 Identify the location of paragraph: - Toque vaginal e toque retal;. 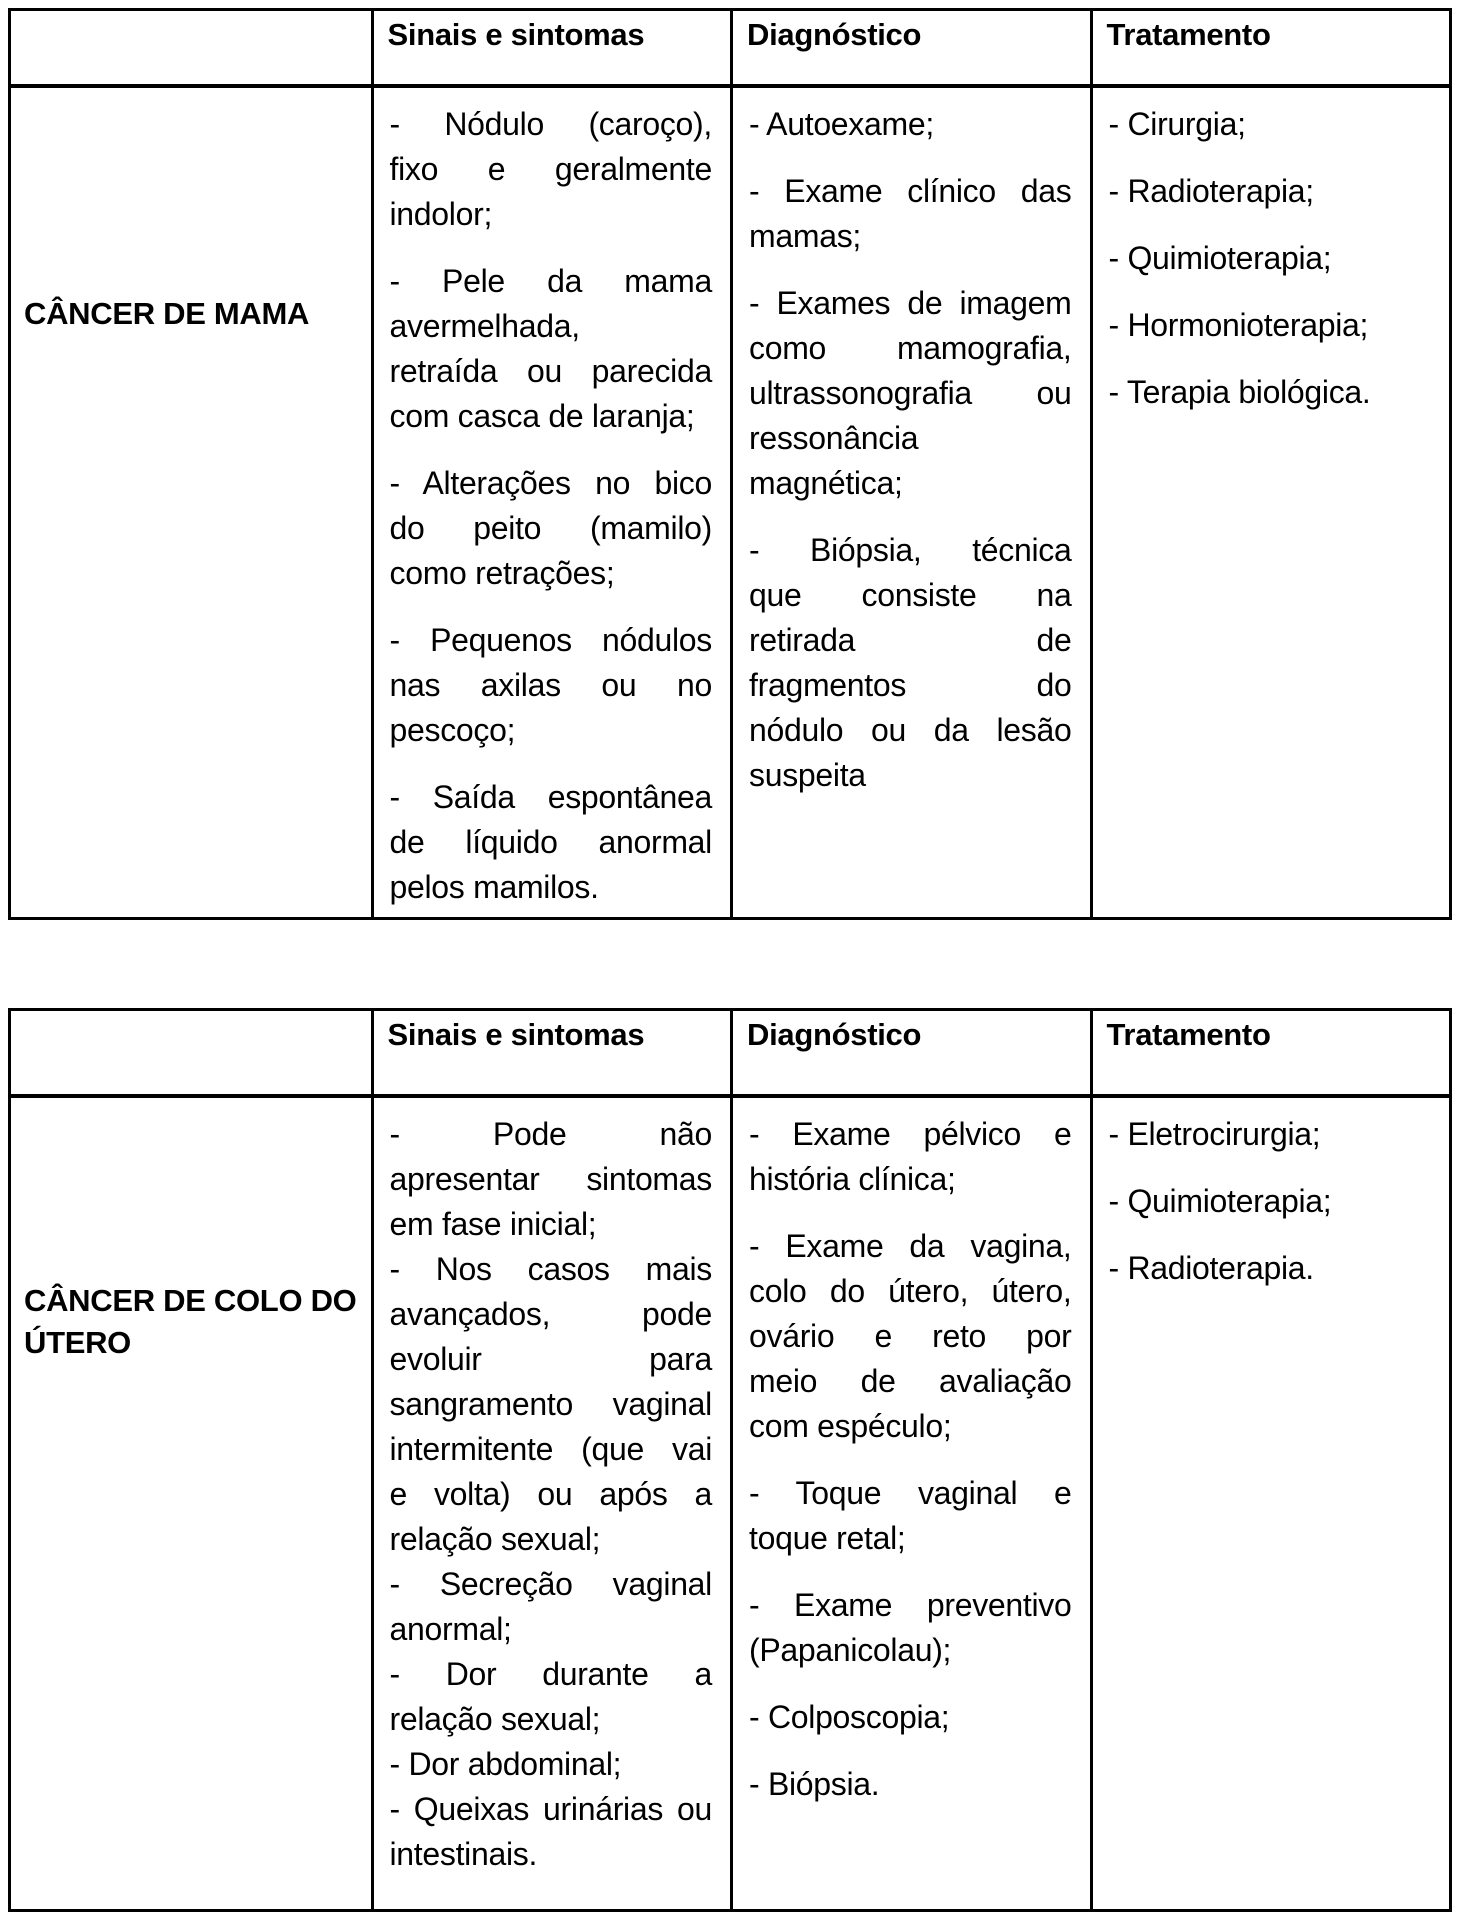
(910, 1516).